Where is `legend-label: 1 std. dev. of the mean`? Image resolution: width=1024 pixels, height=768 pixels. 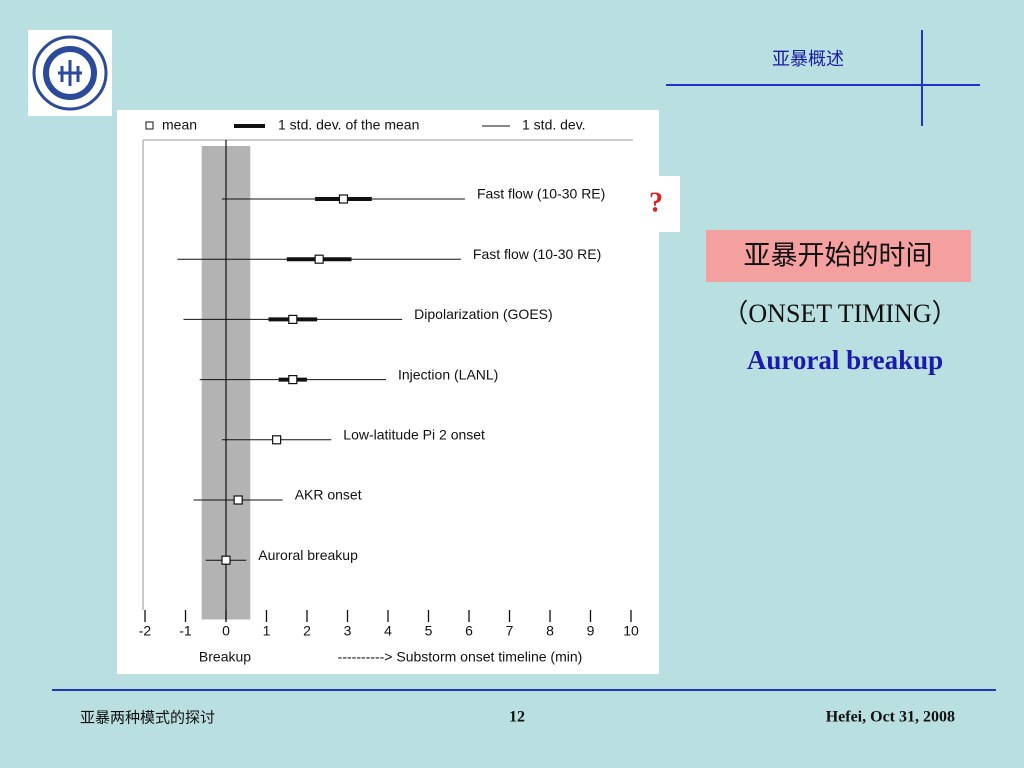 legend-label: 1 std. dev. of the mean is located at coordinates (348, 125).